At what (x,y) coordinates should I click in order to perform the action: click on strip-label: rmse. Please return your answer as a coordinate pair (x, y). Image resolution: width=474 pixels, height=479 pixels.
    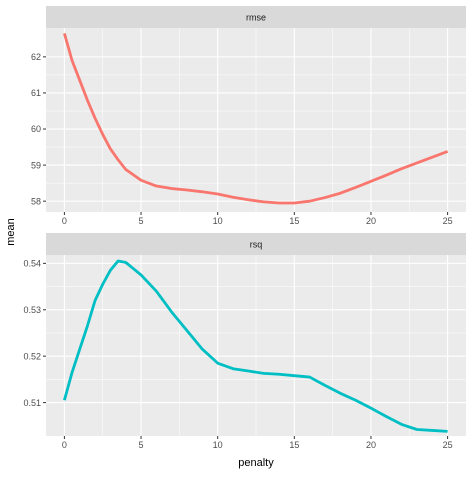
    Looking at the image, I should click on (256, 18).